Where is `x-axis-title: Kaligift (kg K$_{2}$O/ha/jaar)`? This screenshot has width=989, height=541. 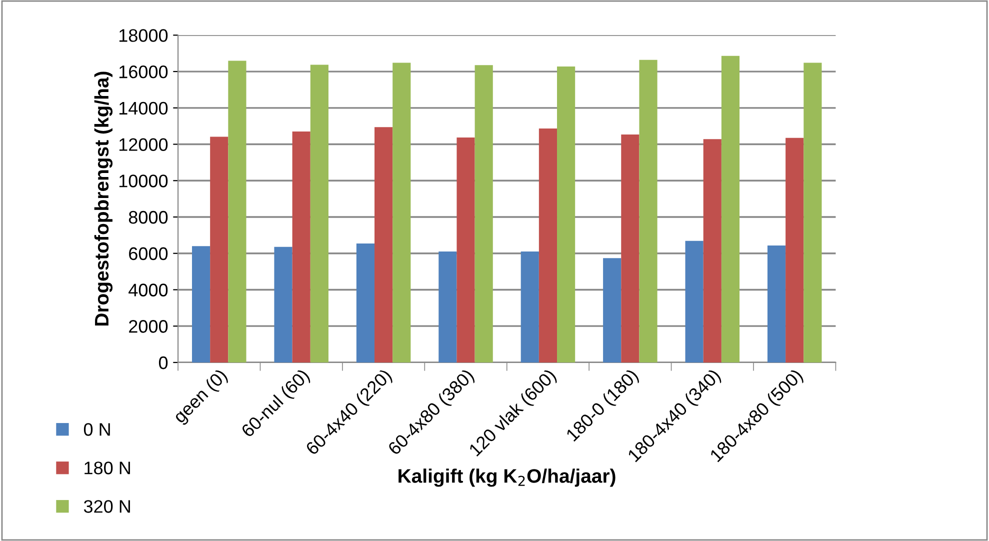
x-axis-title: Kaligift (kg K$_{2}$O/ha/jaar) is located at coordinates (507, 477).